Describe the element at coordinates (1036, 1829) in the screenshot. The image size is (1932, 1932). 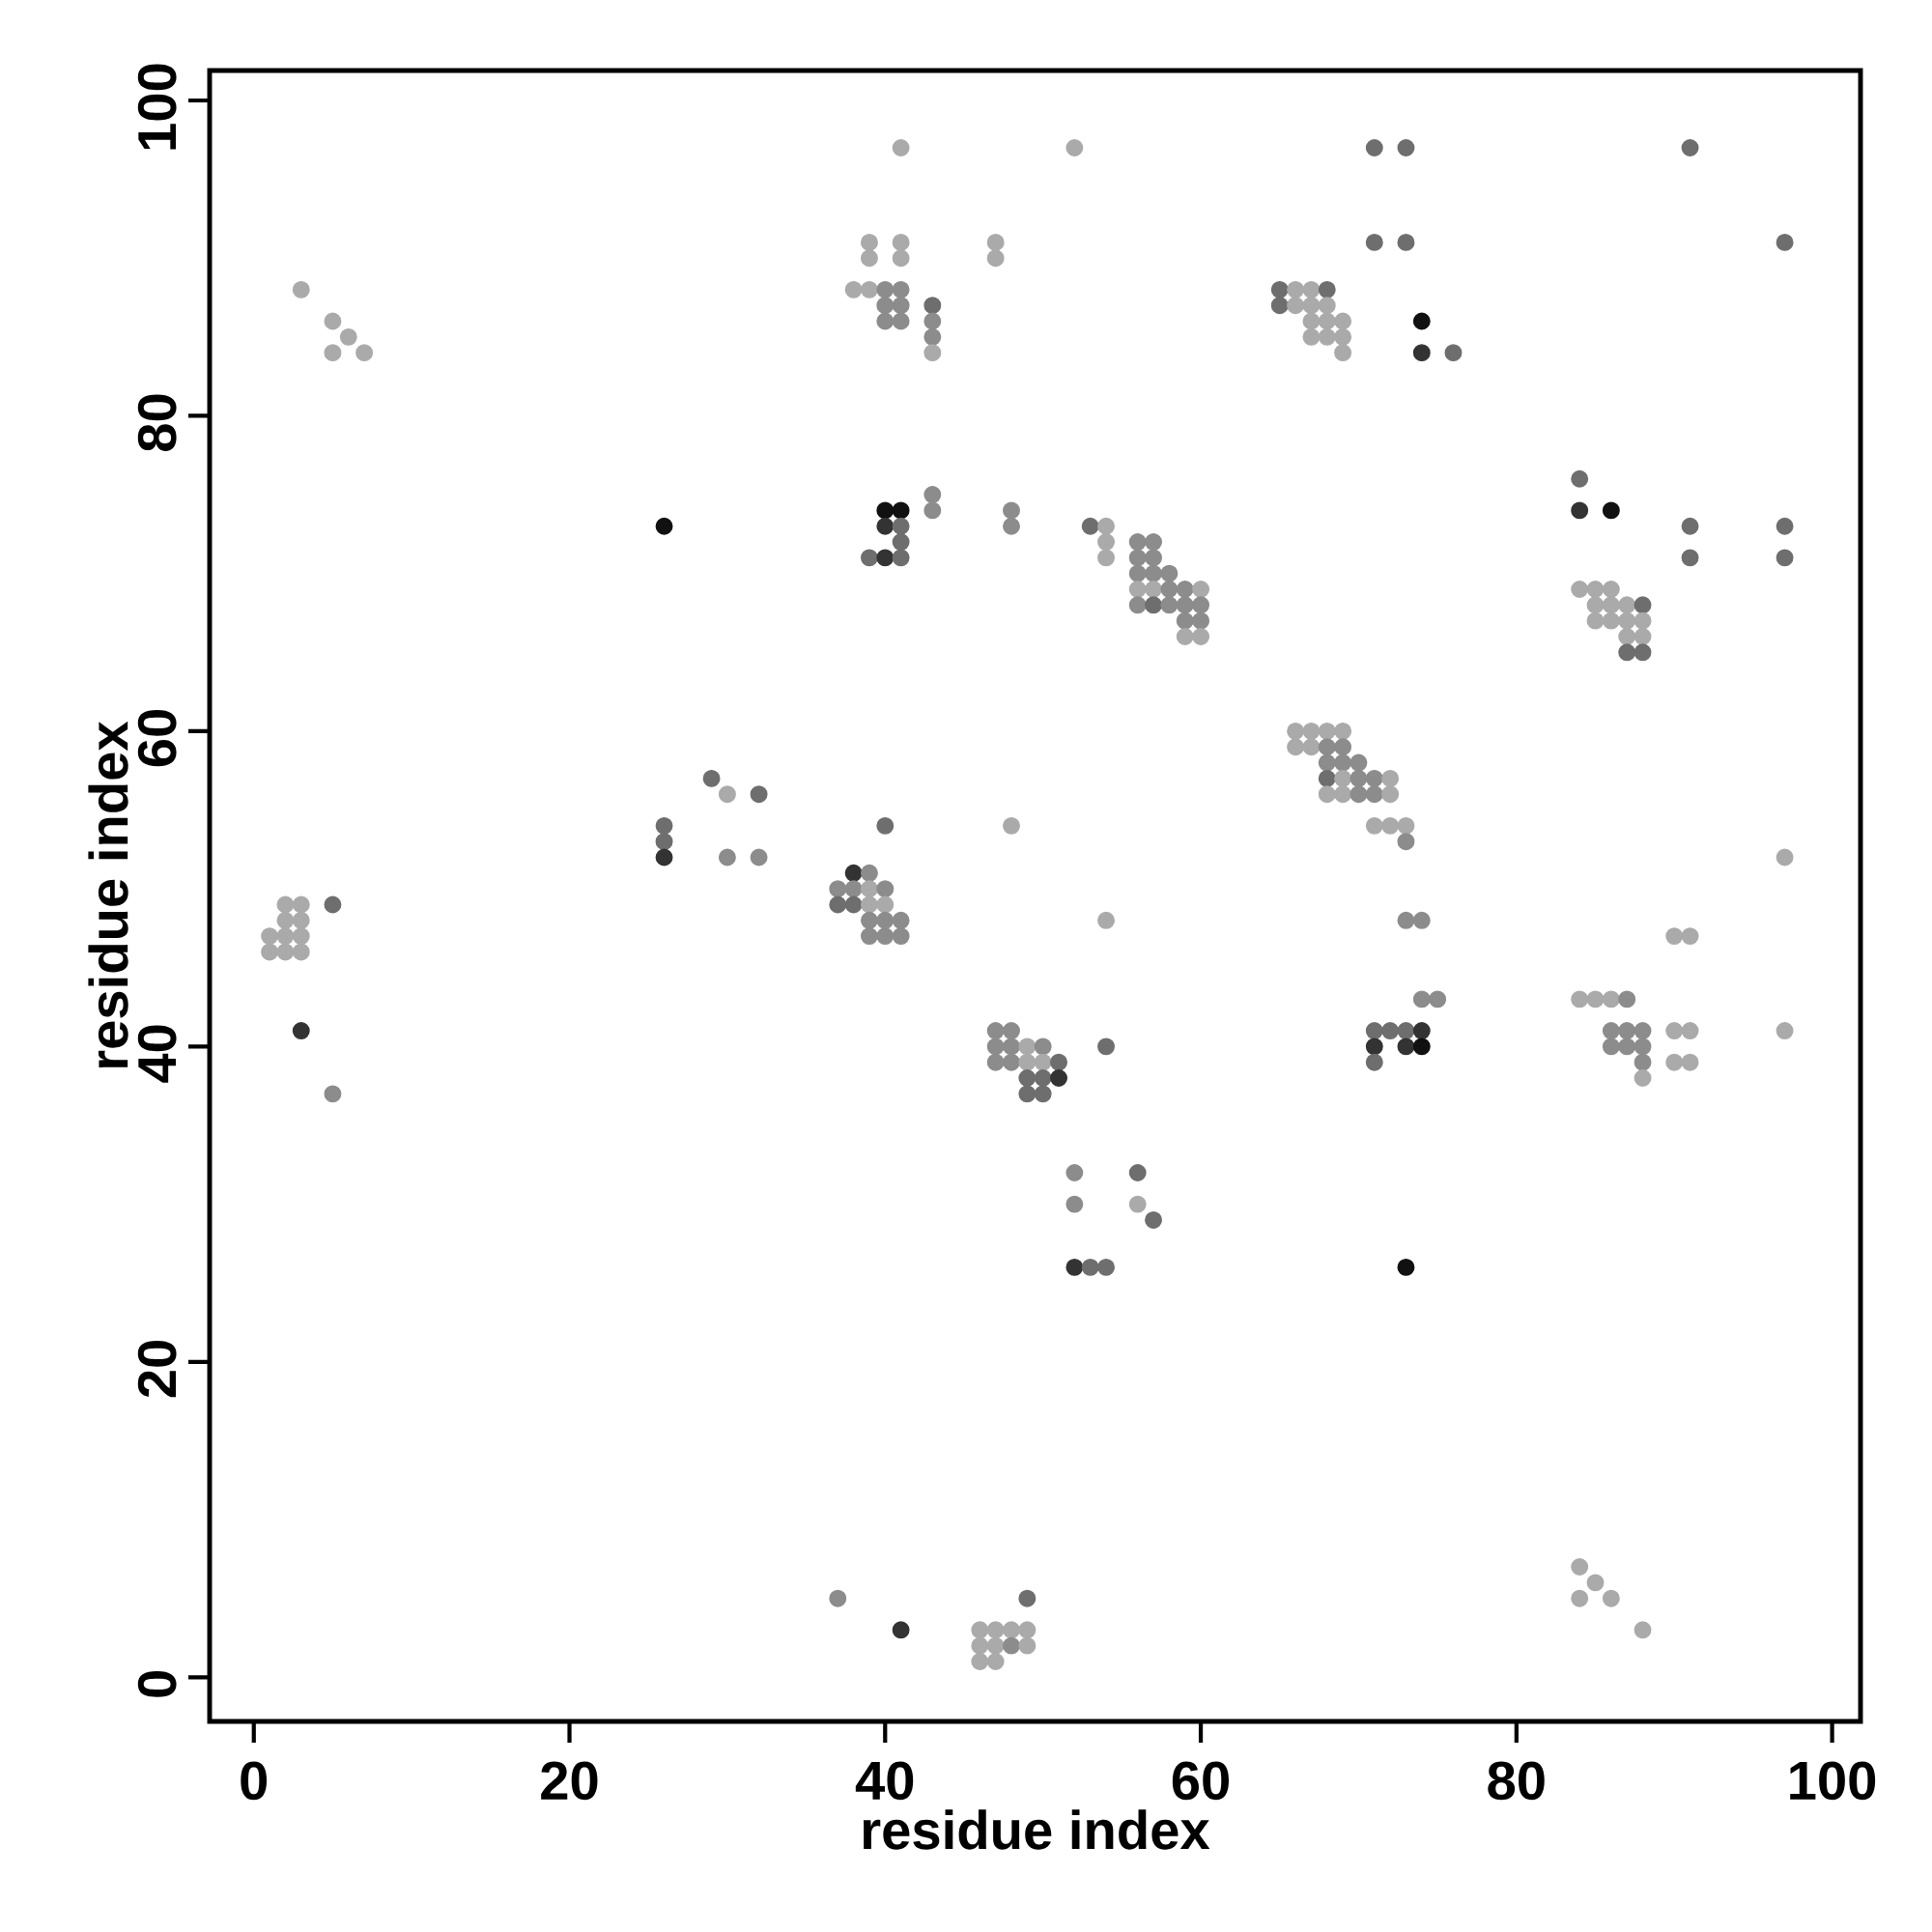
I see `x-axis-title: residue index` at that location.